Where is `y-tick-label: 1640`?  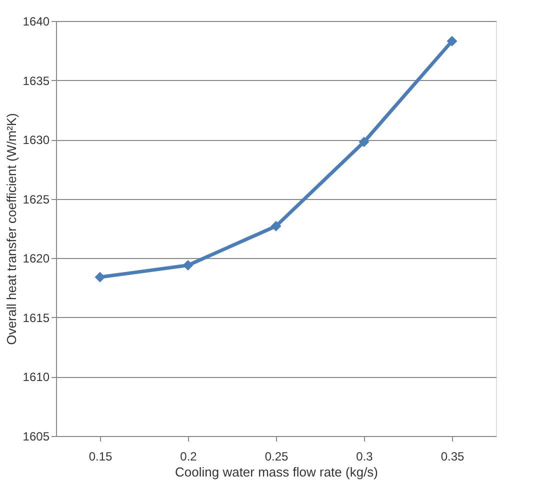
y-tick-label: 1640 is located at coordinates (36, 21).